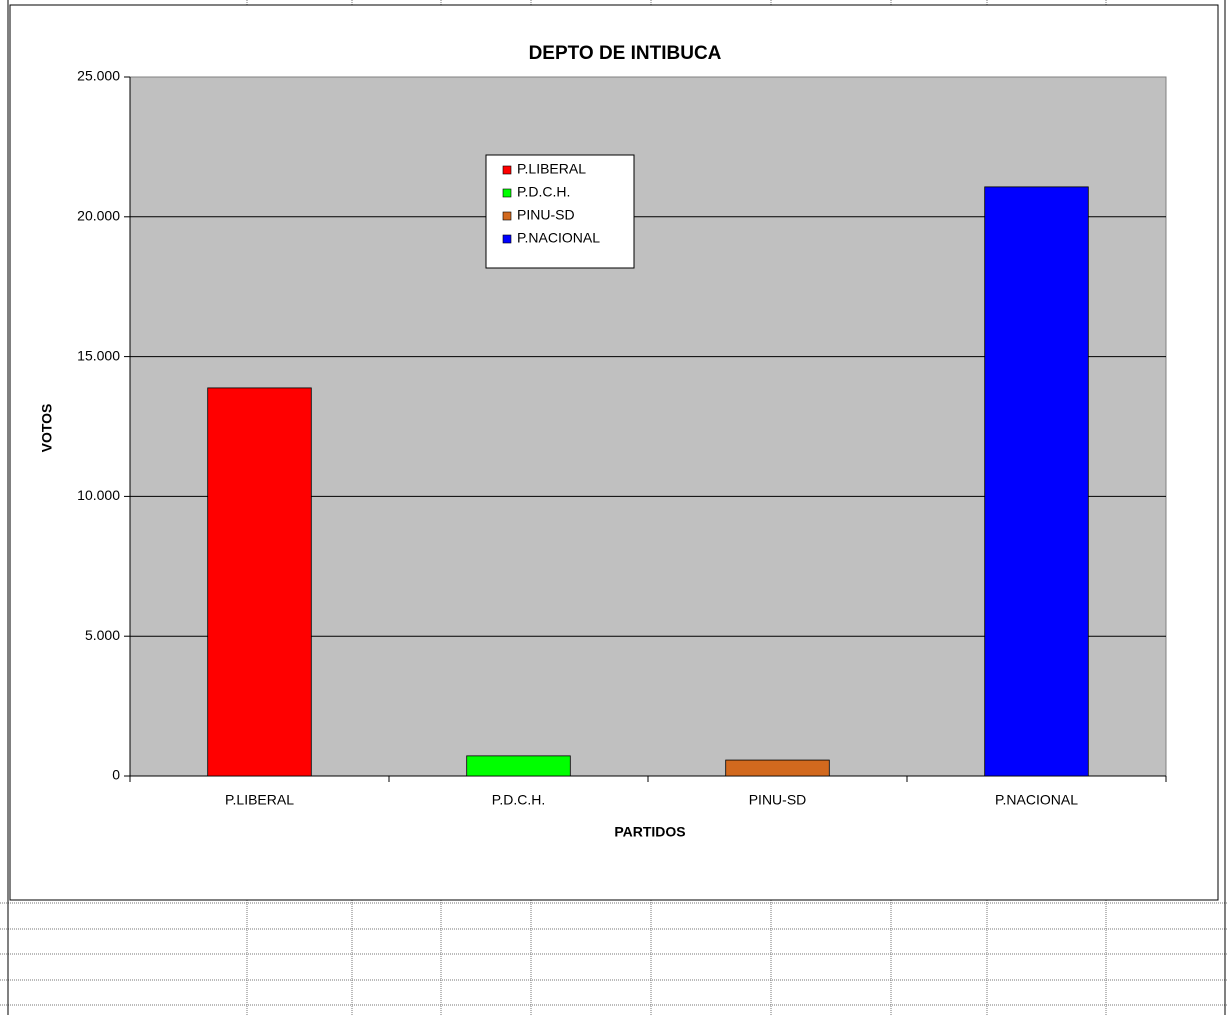 The height and width of the screenshot is (1015, 1228). I want to click on legend-label: P.NACIONAL, so click(558, 238).